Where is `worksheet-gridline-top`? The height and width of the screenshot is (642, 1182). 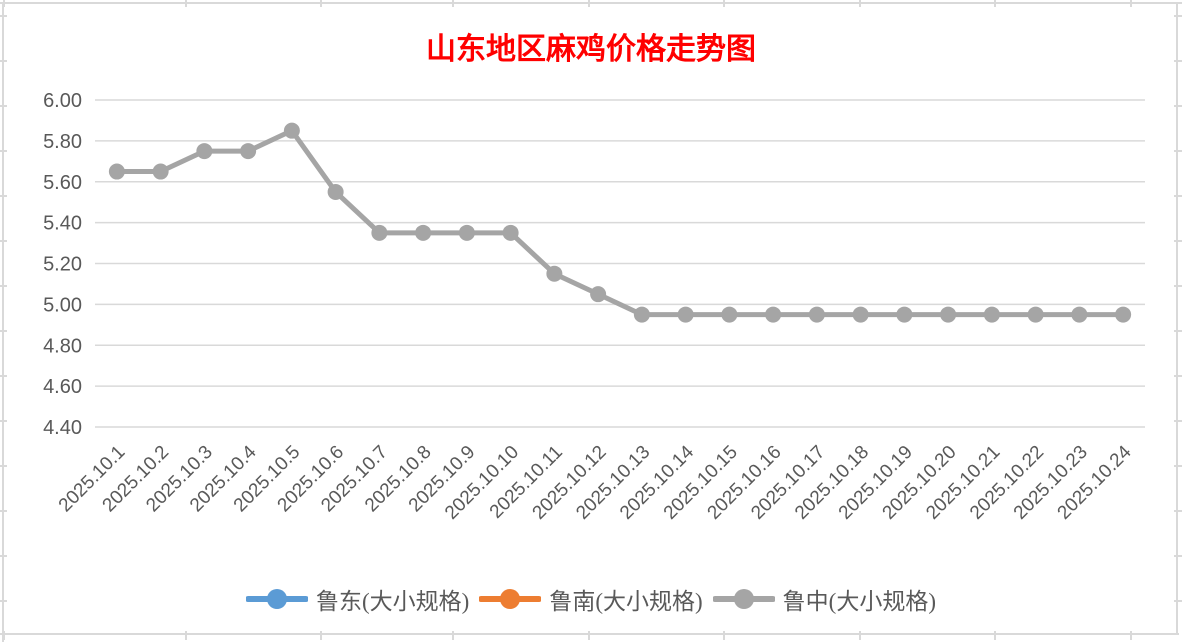
worksheet-gridline-top is located at coordinates (591, 3).